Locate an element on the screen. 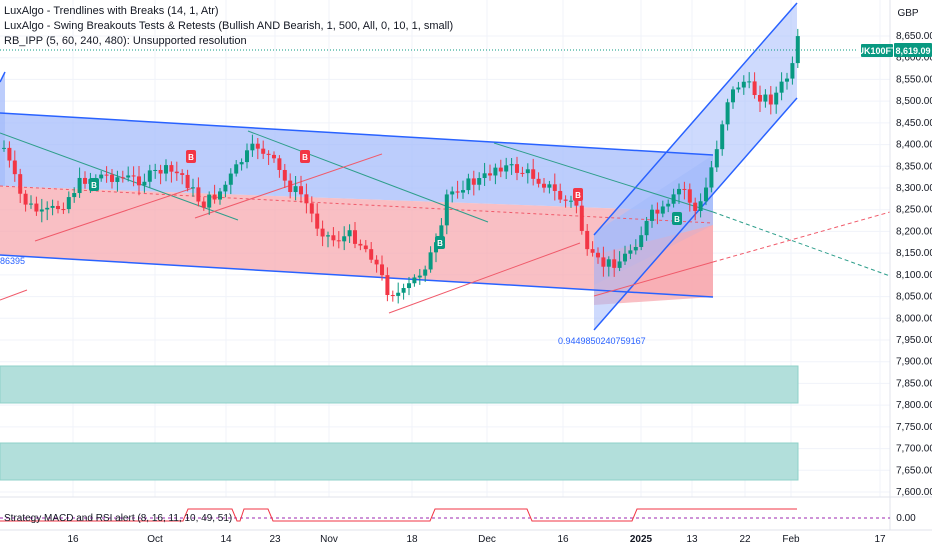 The image size is (932, 550). time-axis: 16 Oct 14 23 Nov 18 Dec 16 2025 13 22 Feb 17 is located at coordinates (466, 537).